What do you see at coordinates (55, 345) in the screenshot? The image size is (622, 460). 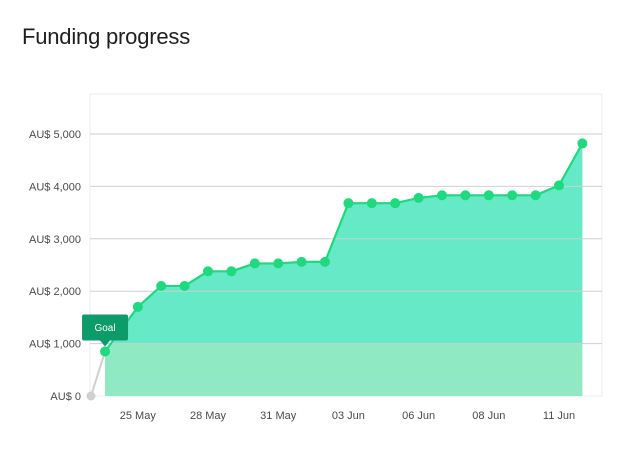 I see `y-tick-label: AU$ 1,000` at bounding box center [55, 345].